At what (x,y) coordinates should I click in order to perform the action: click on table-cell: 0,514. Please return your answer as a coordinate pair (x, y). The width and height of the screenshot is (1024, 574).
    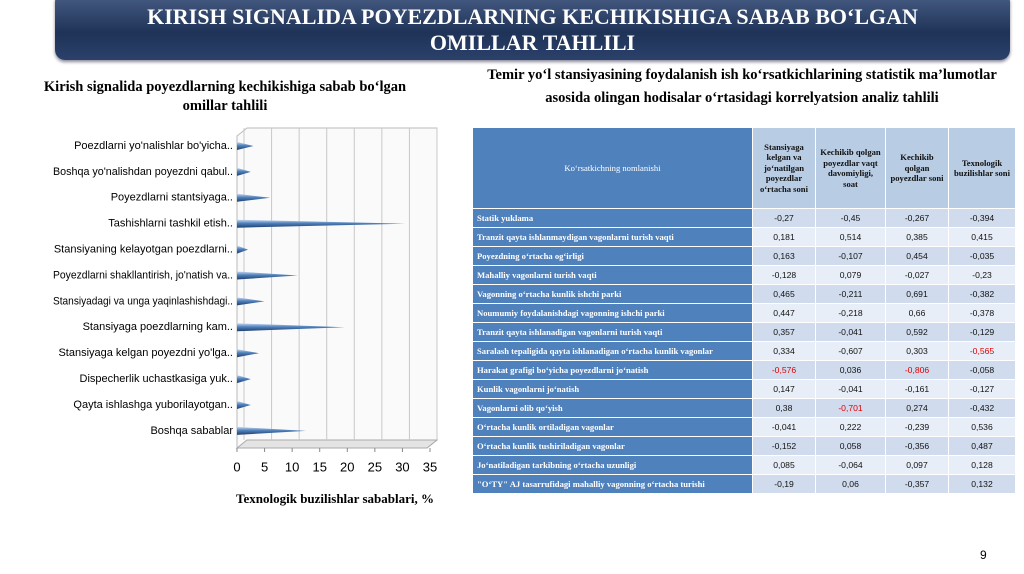
    Looking at the image, I should click on (850, 237).